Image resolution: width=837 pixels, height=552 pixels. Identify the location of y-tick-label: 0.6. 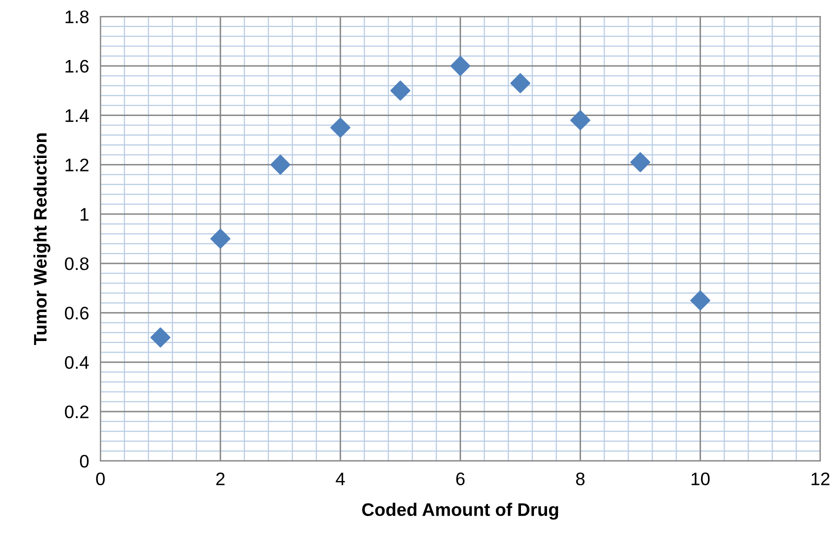
(76, 313).